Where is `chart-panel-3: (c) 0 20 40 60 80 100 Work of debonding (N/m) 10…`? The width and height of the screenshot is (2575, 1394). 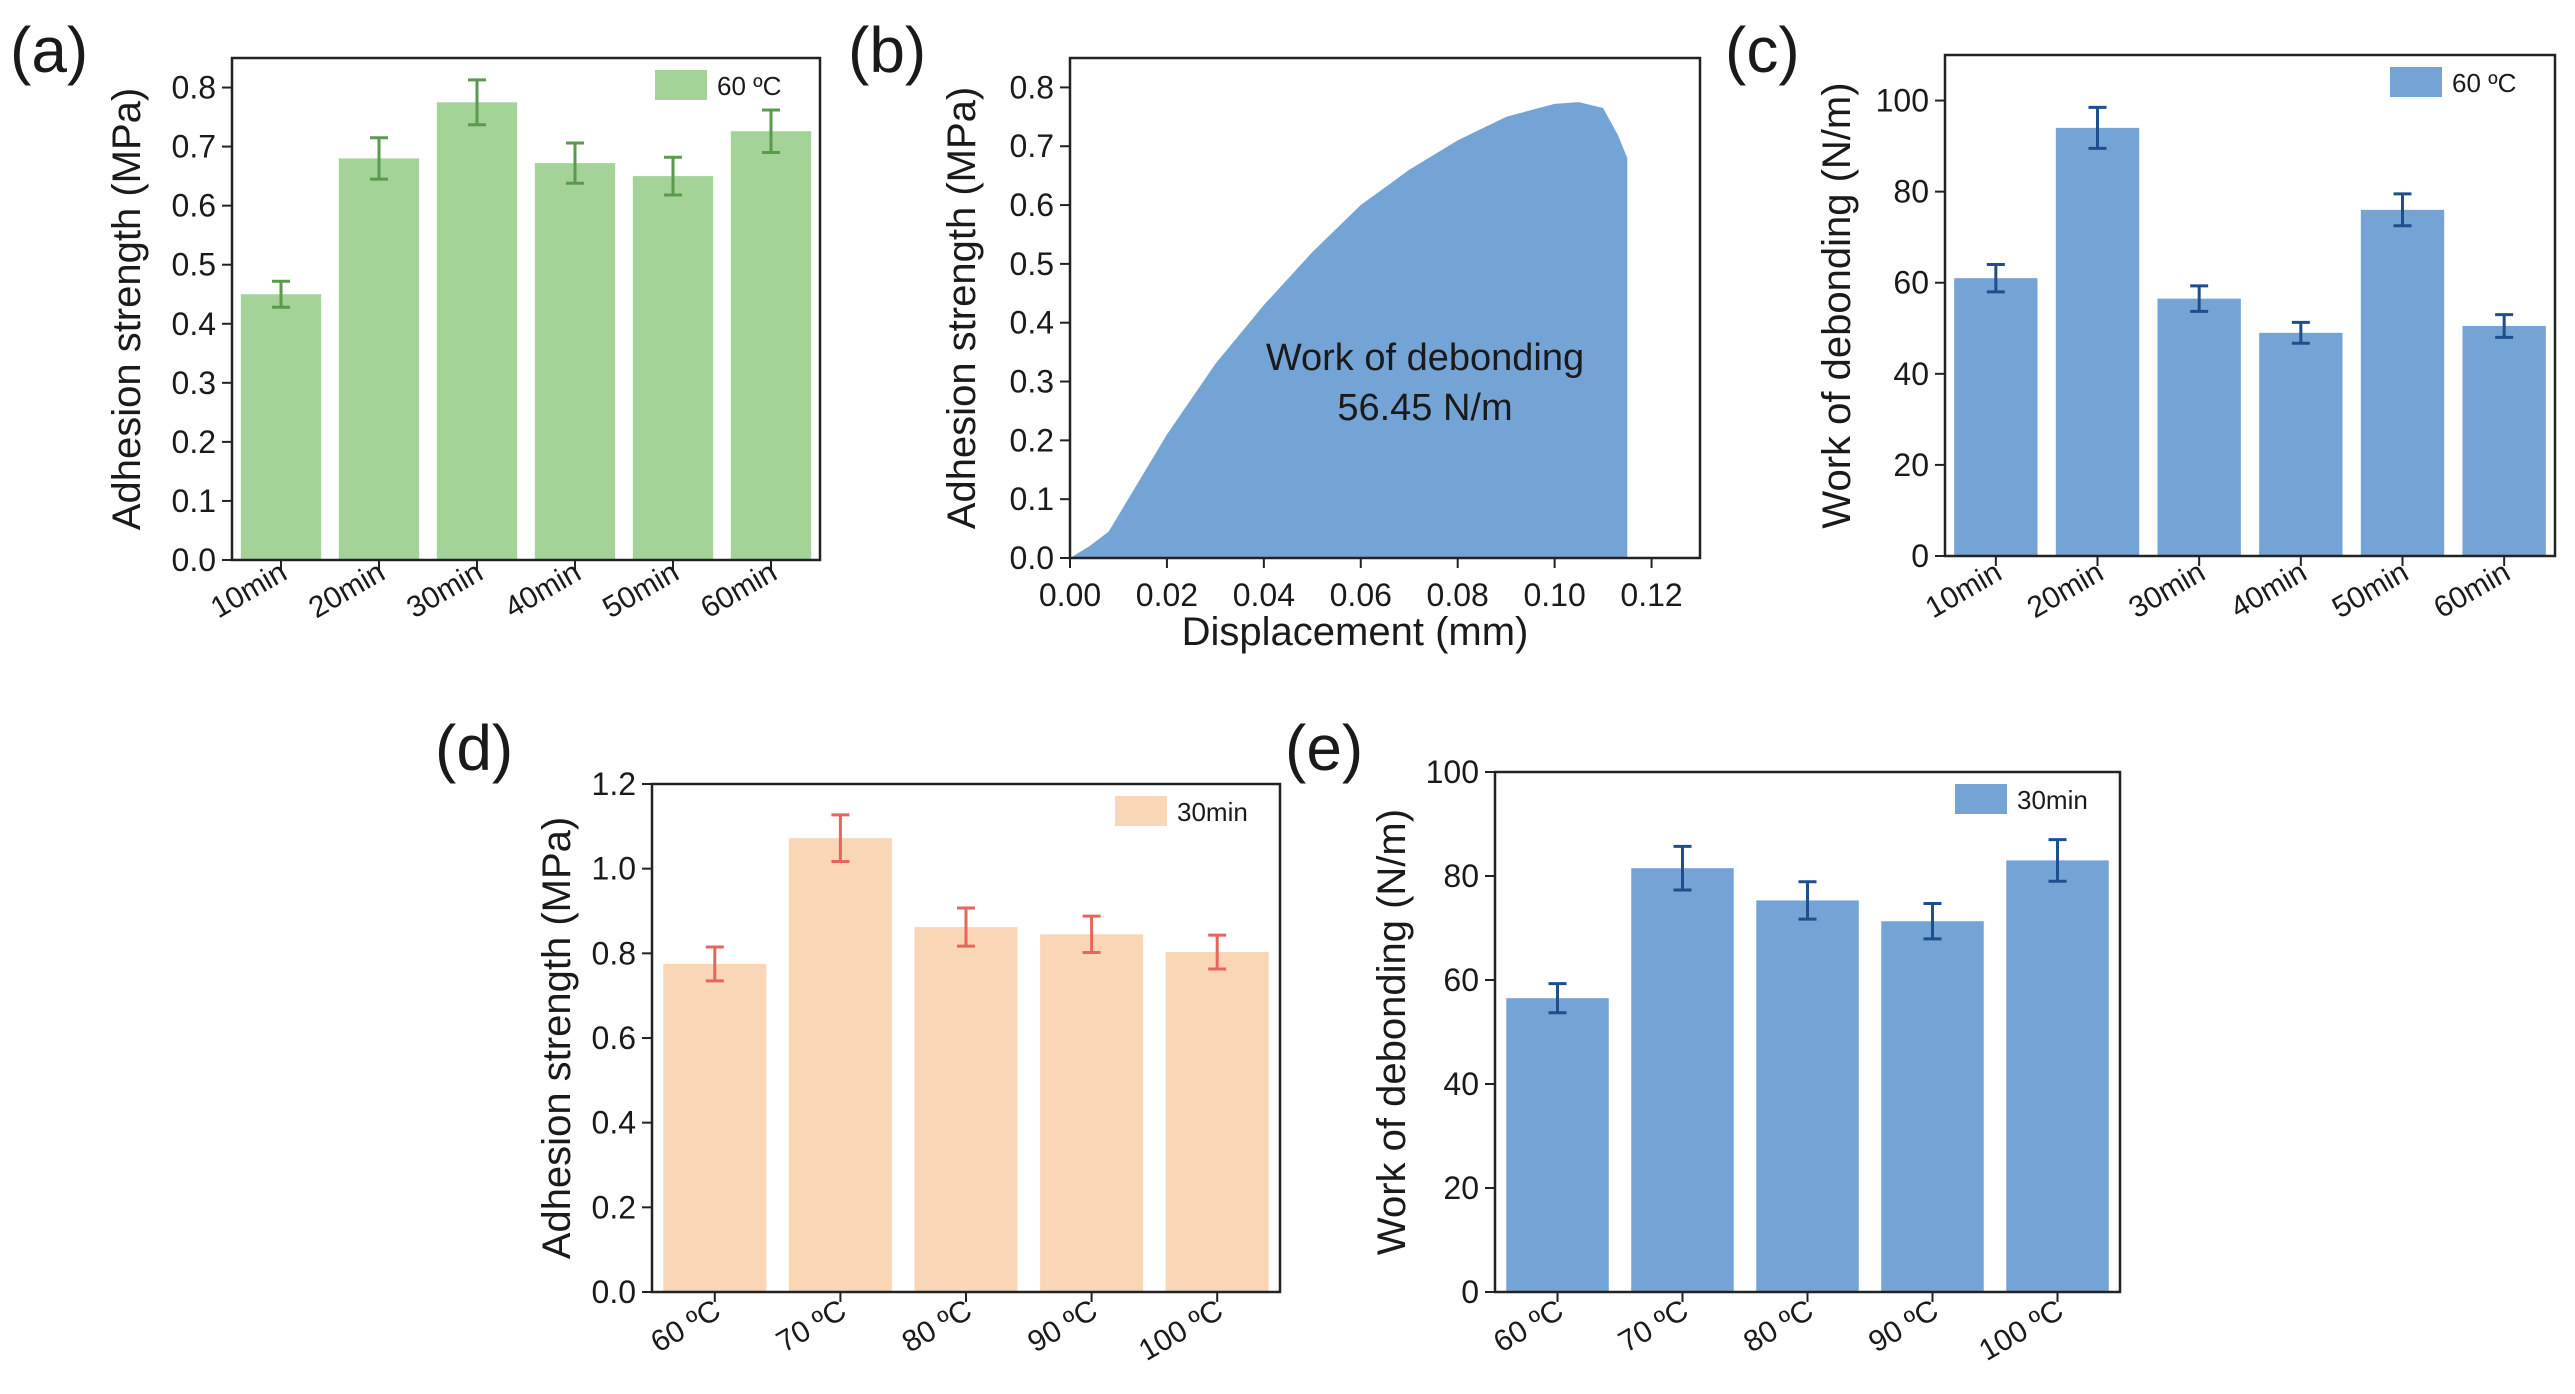
chart-panel-3: (c) 0 20 40 60 80 100 Work of debonding (N/m) 10… is located at coordinates (2141, 319).